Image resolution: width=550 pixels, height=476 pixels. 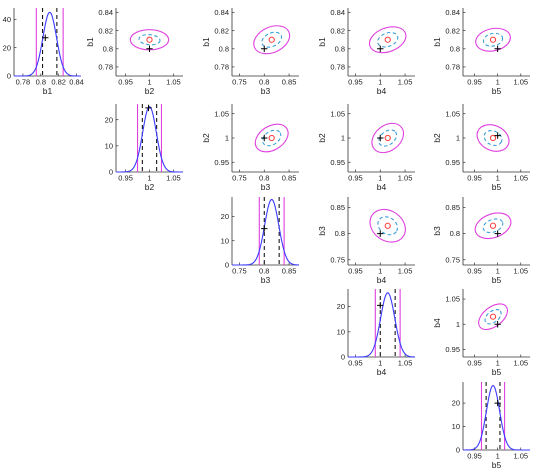 What do you see at coordinates (481, 241) in the screenshot?
I see `joint-panel-b3-b5: 0.95 1 1.05 0.75 0.8 0.85 b5 b3` at bounding box center [481, 241].